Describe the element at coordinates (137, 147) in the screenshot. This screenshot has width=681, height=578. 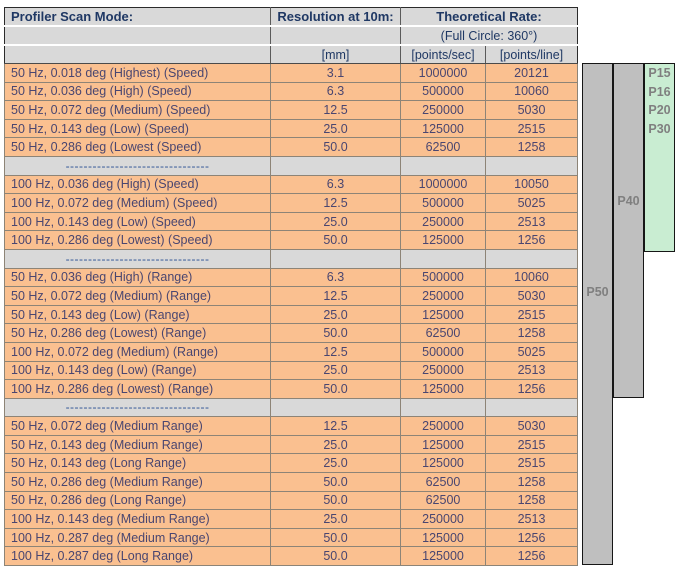
I see `cell-mode: 50 Hz, 0.286 deg (Lowest (Speed)` at that location.